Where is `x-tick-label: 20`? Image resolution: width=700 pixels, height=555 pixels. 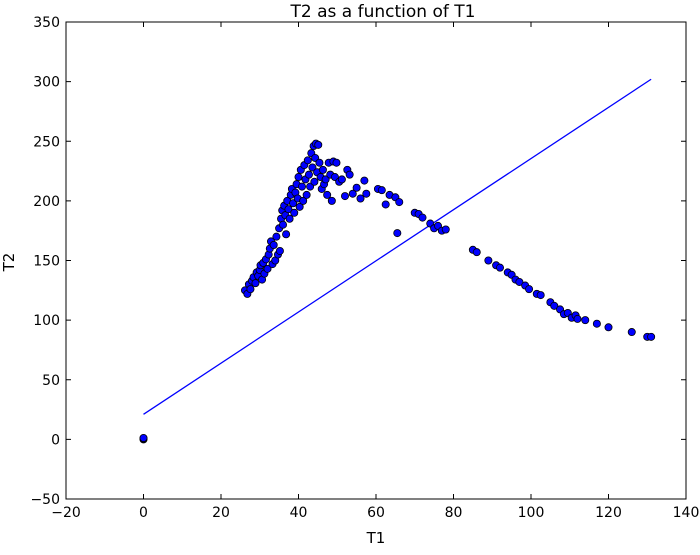 x-tick-label: 20 is located at coordinates (221, 513).